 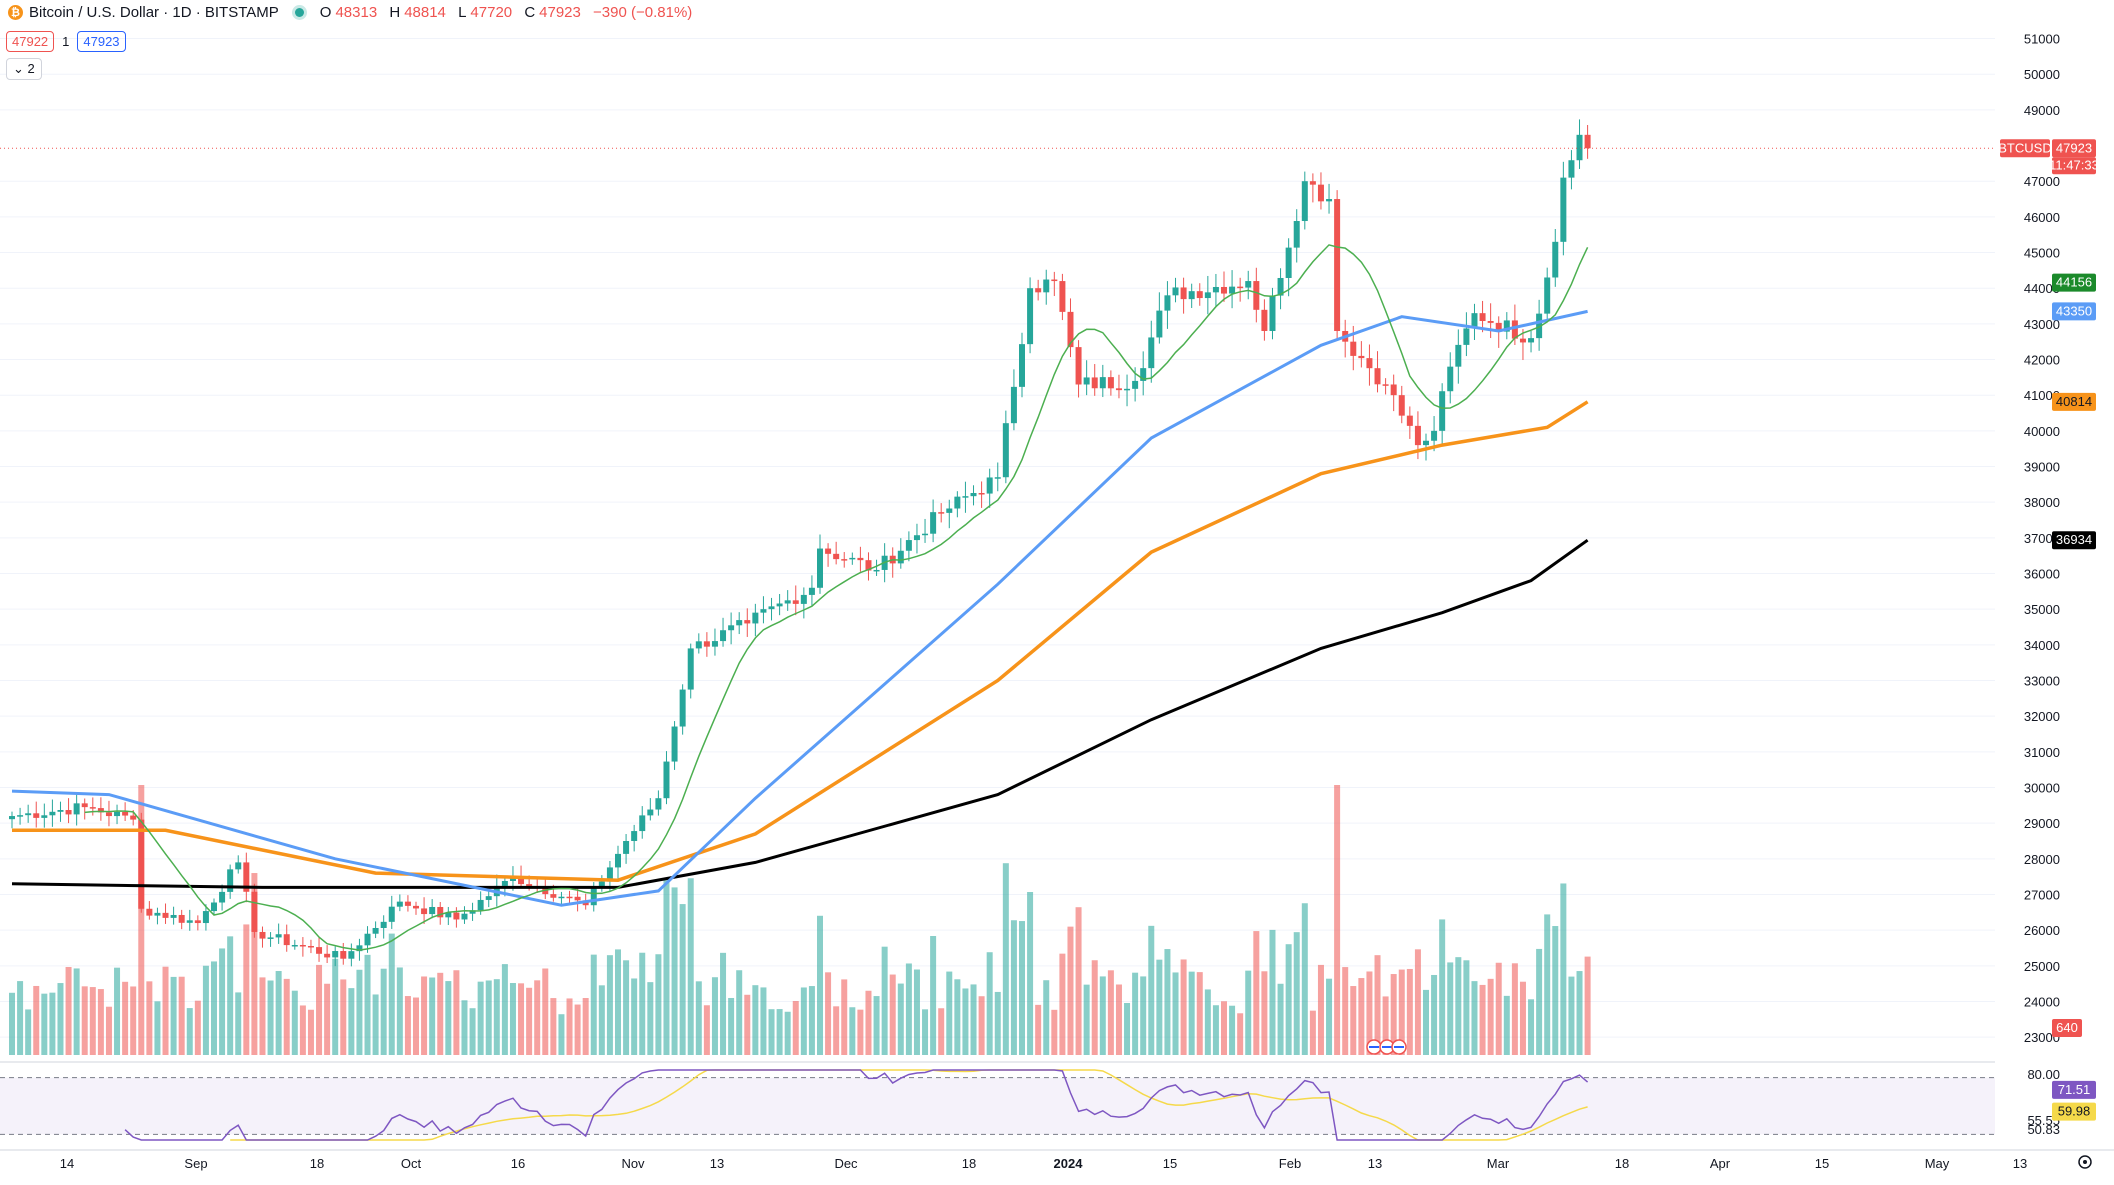 What do you see at coordinates (2042, 324) in the screenshot?
I see `price-tick-label: 43000` at bounding box center [2042, 324].